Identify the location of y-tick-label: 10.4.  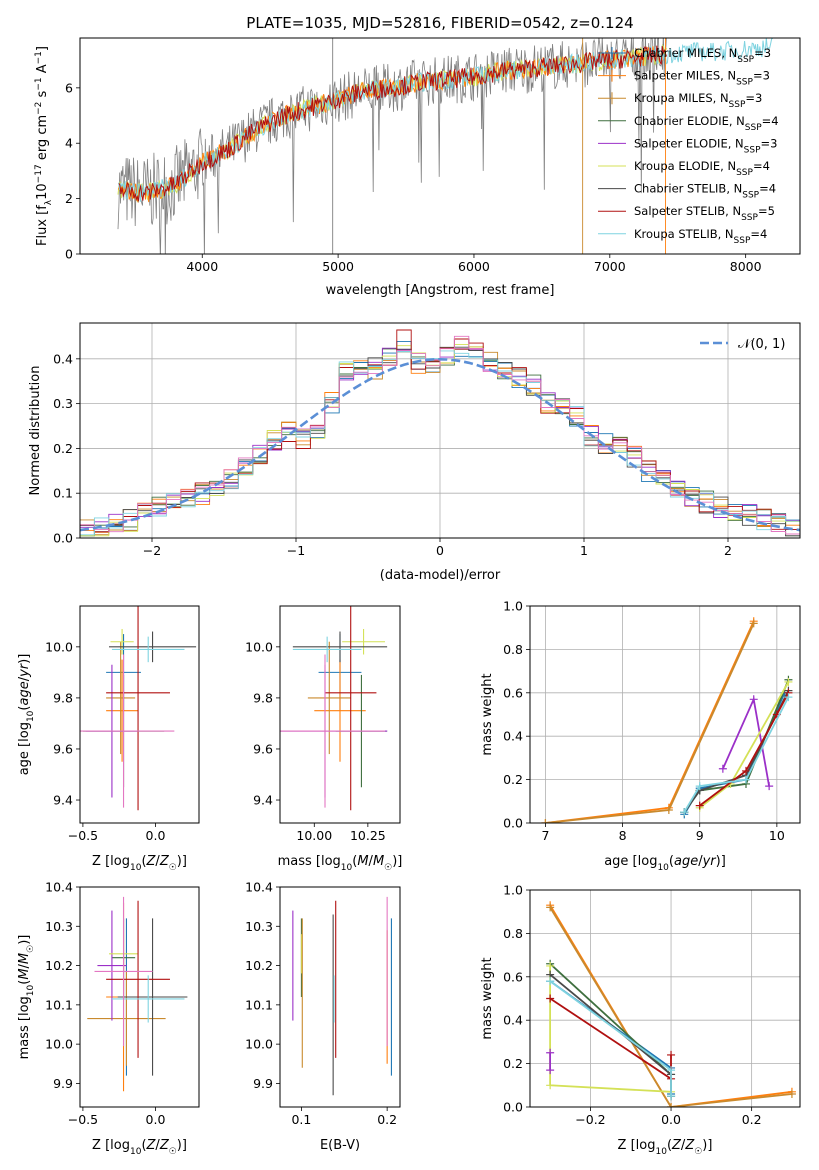
(59, 887).